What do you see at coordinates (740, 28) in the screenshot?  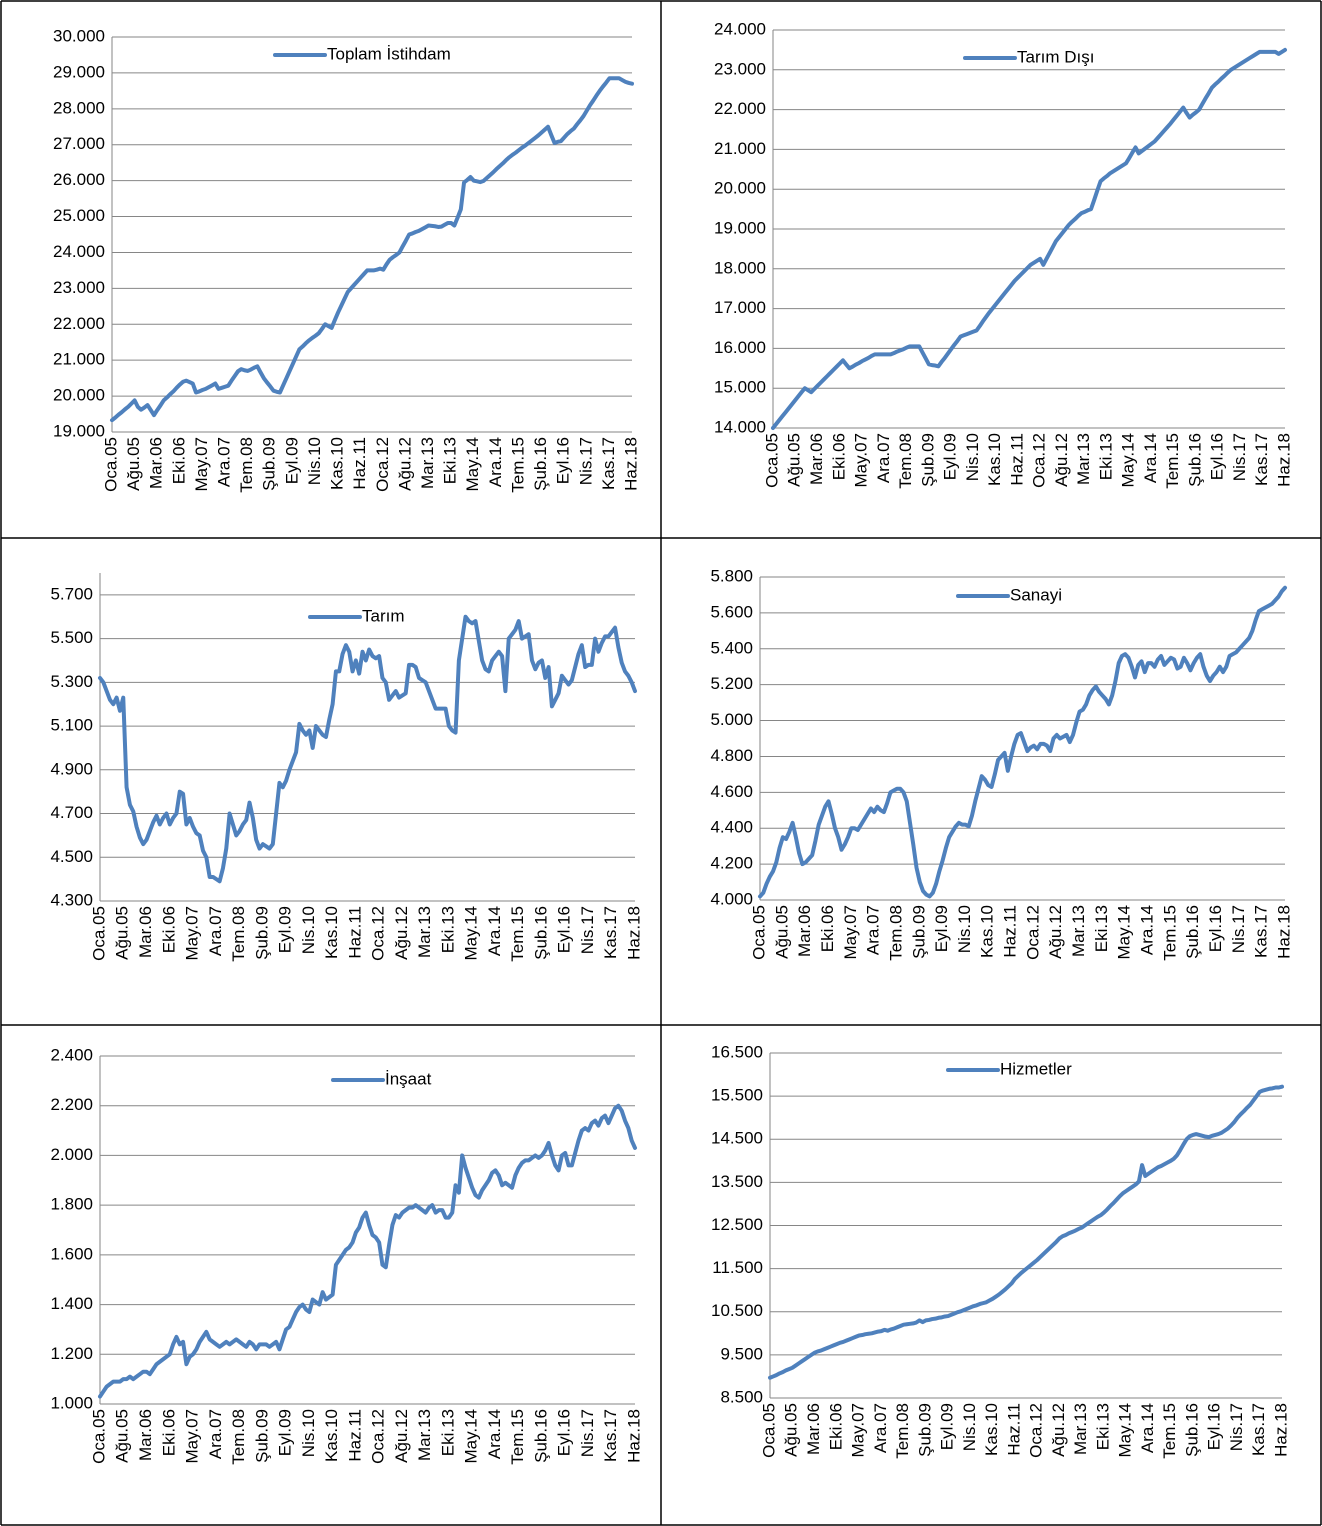 I see `y-tick-label: 24.000` at bounding box center [740, 28].